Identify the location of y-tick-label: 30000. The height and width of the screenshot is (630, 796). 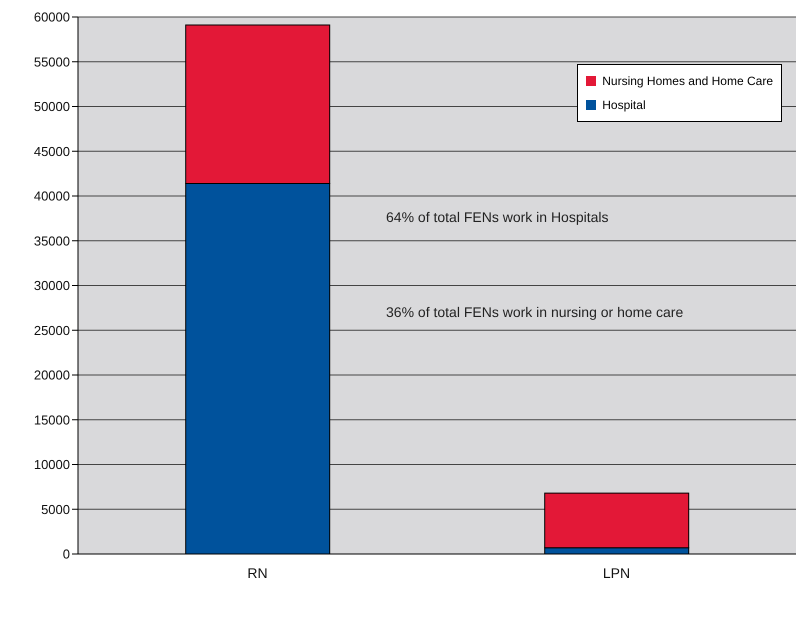
(52, 286).